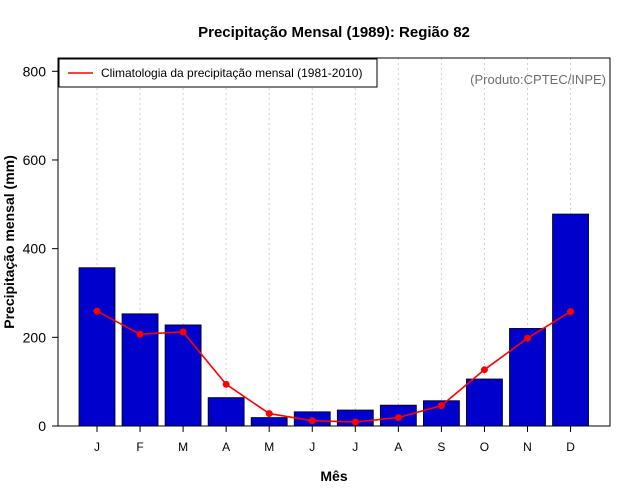 The image size is (640, 500). I want to click on x-tick-label-6: J, so click(312, 447).